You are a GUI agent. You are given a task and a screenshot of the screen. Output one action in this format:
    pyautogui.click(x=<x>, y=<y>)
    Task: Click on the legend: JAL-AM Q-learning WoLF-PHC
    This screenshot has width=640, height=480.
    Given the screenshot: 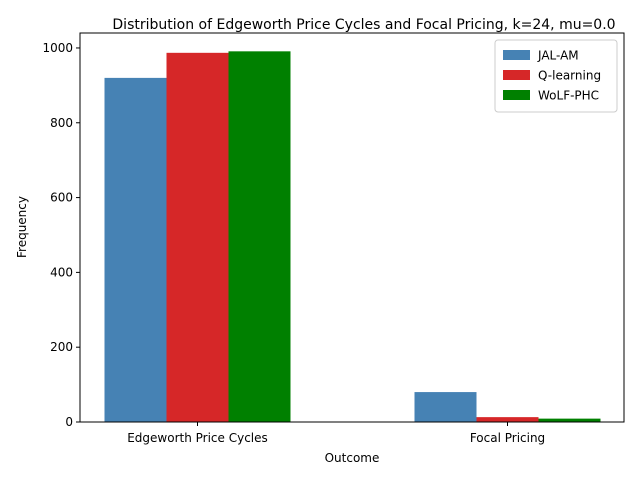 What is the action you would take?
    pyautogui.click(x=556, y=76)
    